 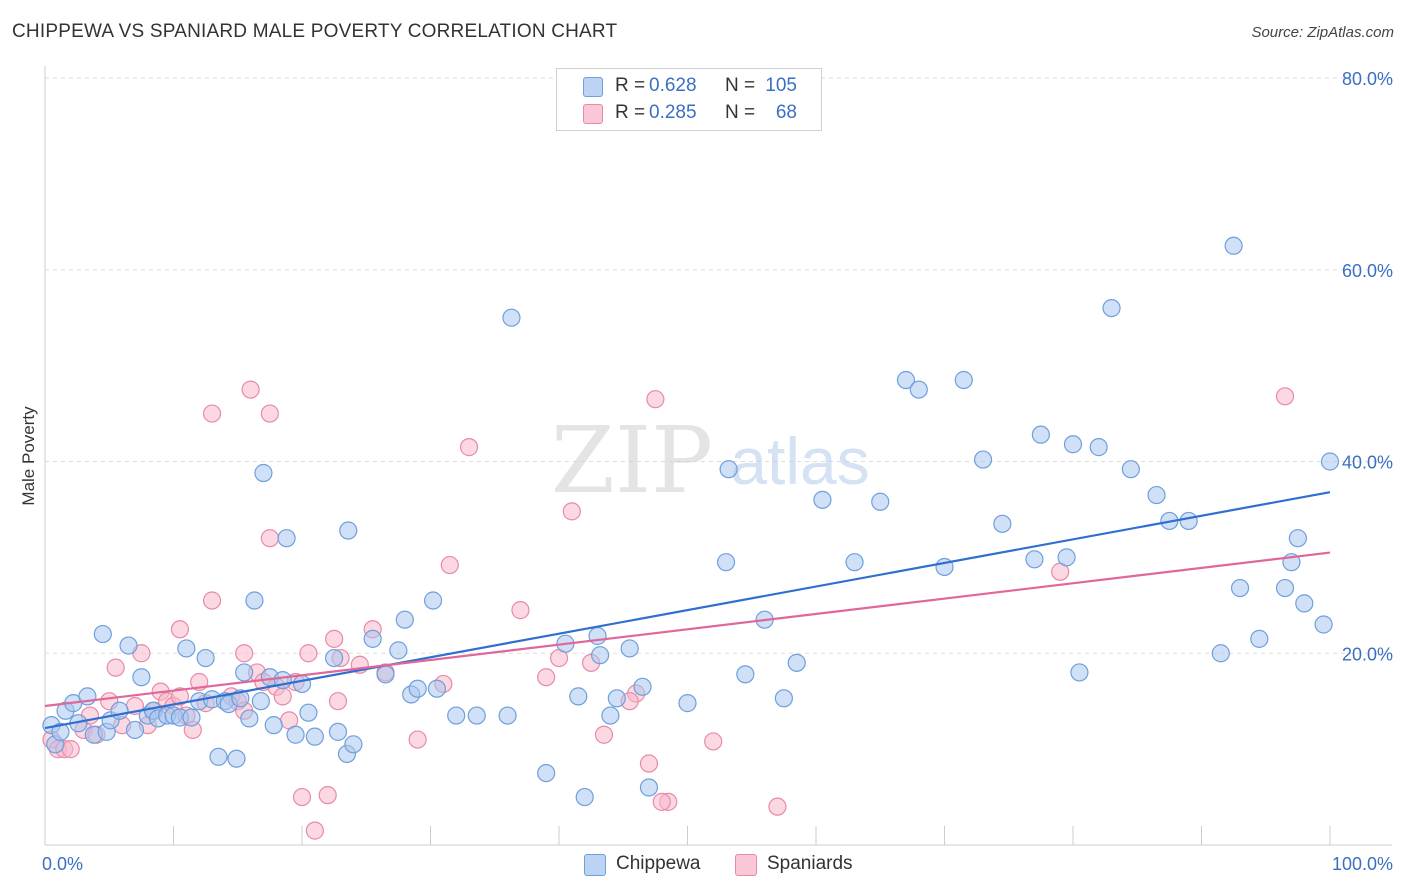 What do you see at coordinates (746, 865) in the screenshot?
I see `spaniards-legend-swatch` at bounding box center [746, 865].